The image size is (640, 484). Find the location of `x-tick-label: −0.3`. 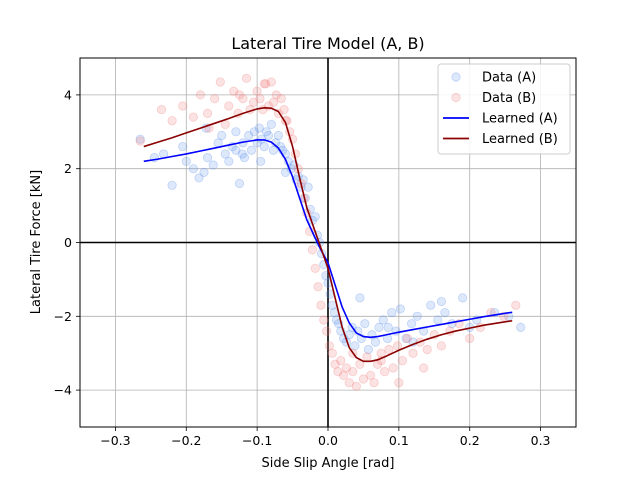

x-tick-label: −0.3 is located at coordinates (115, 440).